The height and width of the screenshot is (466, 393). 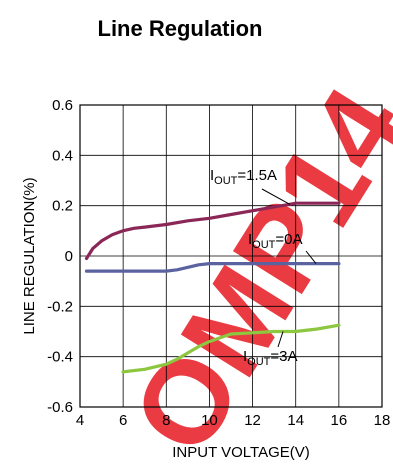 What do you see at coordinates (295, 420) in the screenshot?
I see `x-tick-label: 14` at bounding box center [295, 420].